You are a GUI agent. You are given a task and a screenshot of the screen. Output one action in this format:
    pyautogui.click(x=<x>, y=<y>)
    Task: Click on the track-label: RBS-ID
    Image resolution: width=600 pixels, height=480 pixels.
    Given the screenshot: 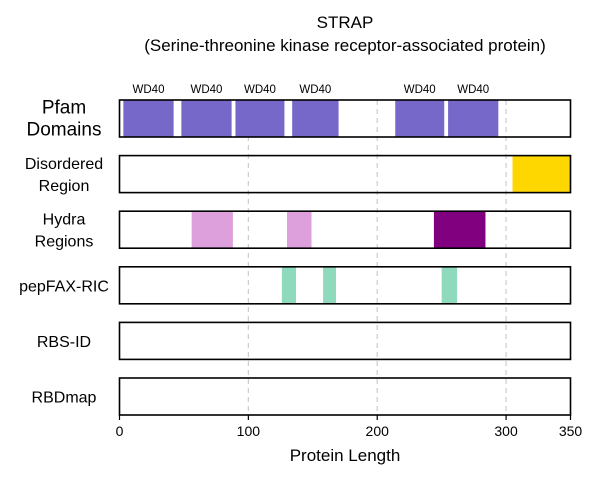 What is the action you would take?
    pyautogui.click(x=64, y=342)
    